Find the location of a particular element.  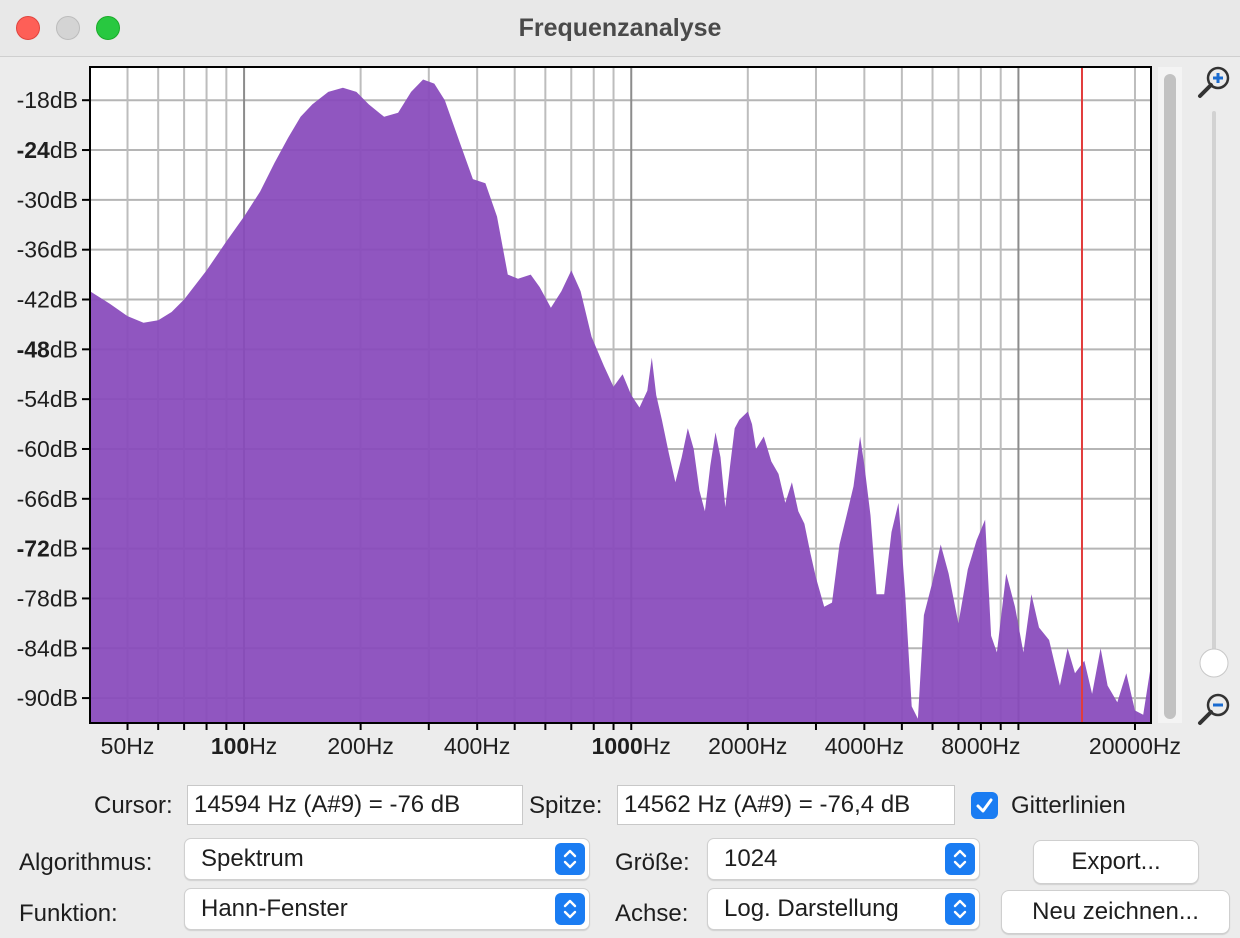

y-tick-label: -18dB is located at coordinates (47, 100).